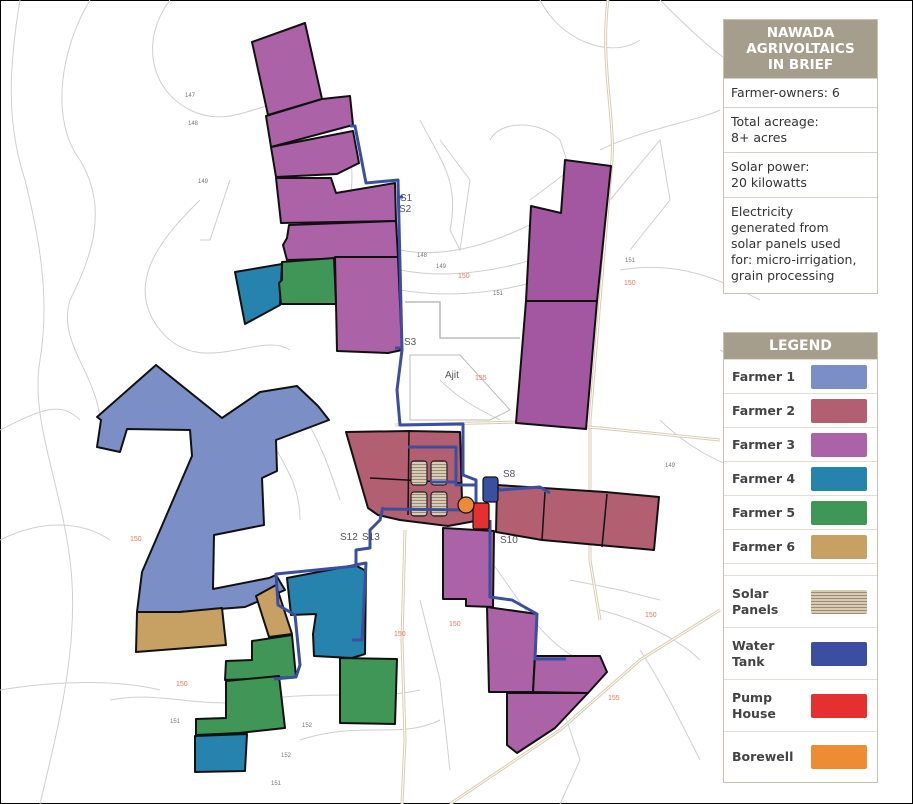 This screenshot has height=804, width=913. What do you see at coordinates (405, 209) in the screenshot?
I see `station-label: S2` at bounding box center [405, 209].